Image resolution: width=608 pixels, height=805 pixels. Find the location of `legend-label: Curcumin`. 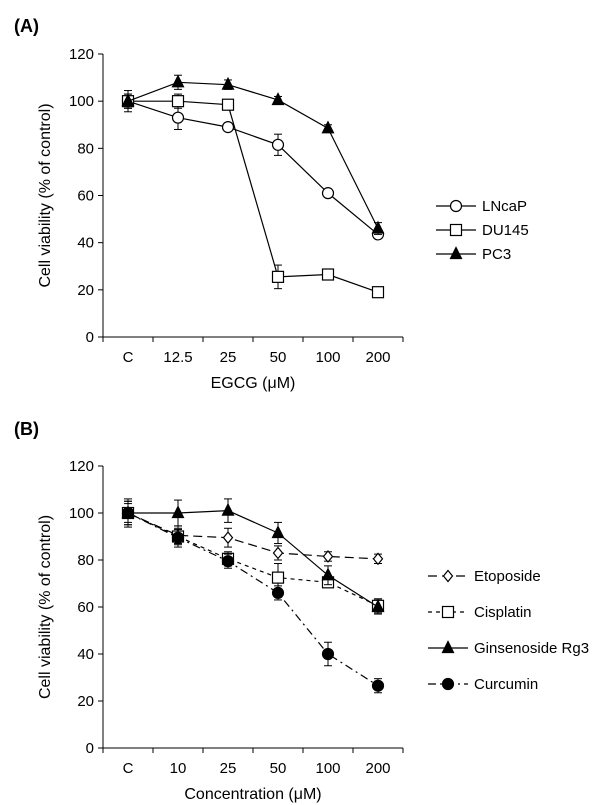

legend-label: Curcumin is located at coordinates (506, 684).